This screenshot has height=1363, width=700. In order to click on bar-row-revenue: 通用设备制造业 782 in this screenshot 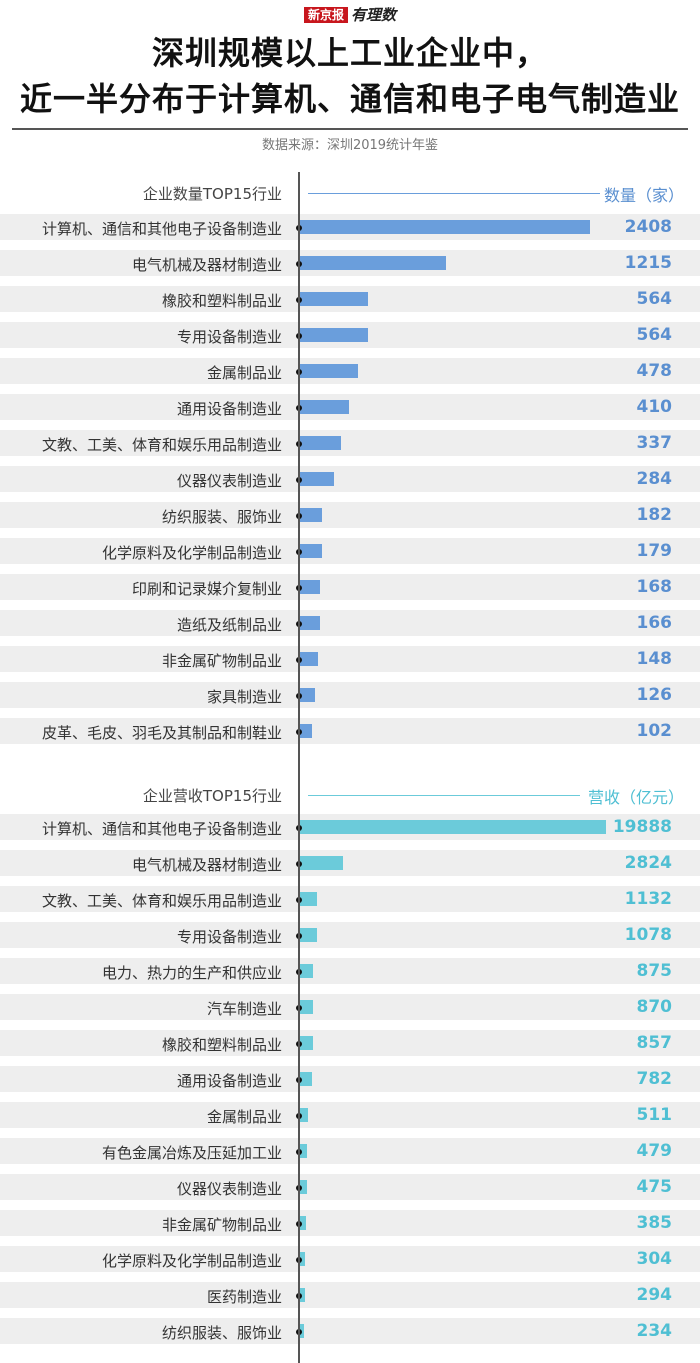, I will do `click(350, 1079)`.